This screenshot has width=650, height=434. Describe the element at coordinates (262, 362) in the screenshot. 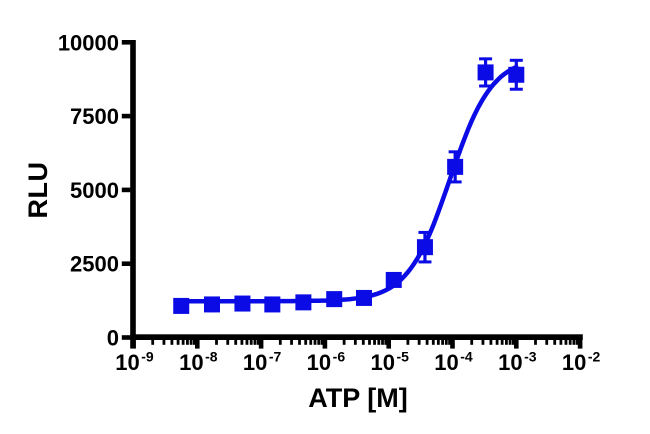

I see `x-tick-label: 10 -7` at that location.